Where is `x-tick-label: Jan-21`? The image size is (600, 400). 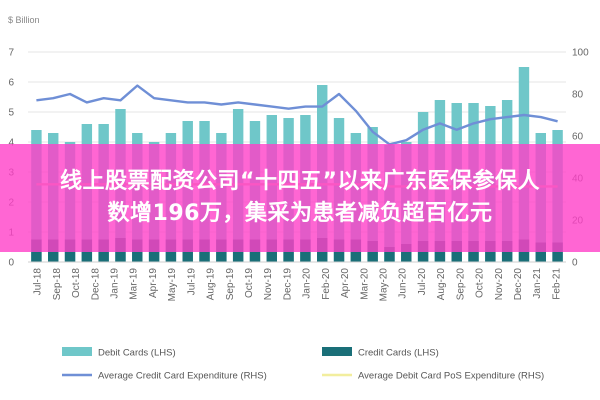
x-tick-label: Jan-21 is located at coordinates (537, 283).